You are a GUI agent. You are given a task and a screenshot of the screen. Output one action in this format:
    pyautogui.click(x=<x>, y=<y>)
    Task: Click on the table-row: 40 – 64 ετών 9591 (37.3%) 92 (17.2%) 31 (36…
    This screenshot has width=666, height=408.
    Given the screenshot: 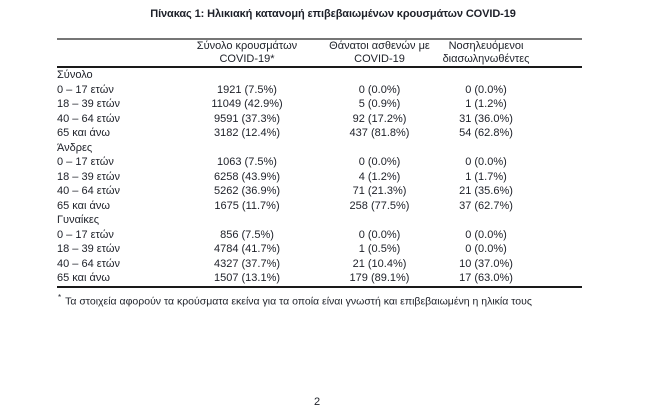 What is the action you would take?
    pyautogui.click(x=319, y=119)
    